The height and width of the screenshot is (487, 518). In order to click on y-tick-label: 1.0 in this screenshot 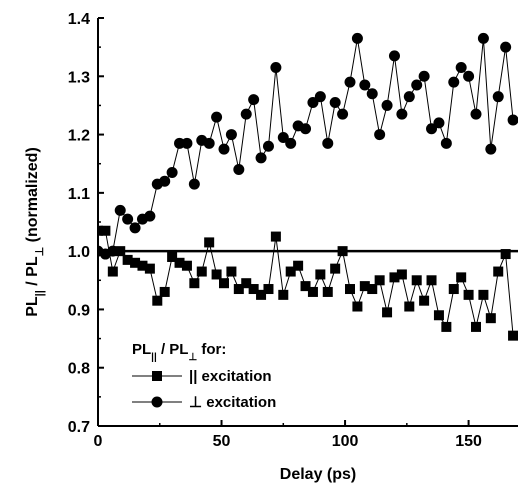, I will do `click(79, 252)`.